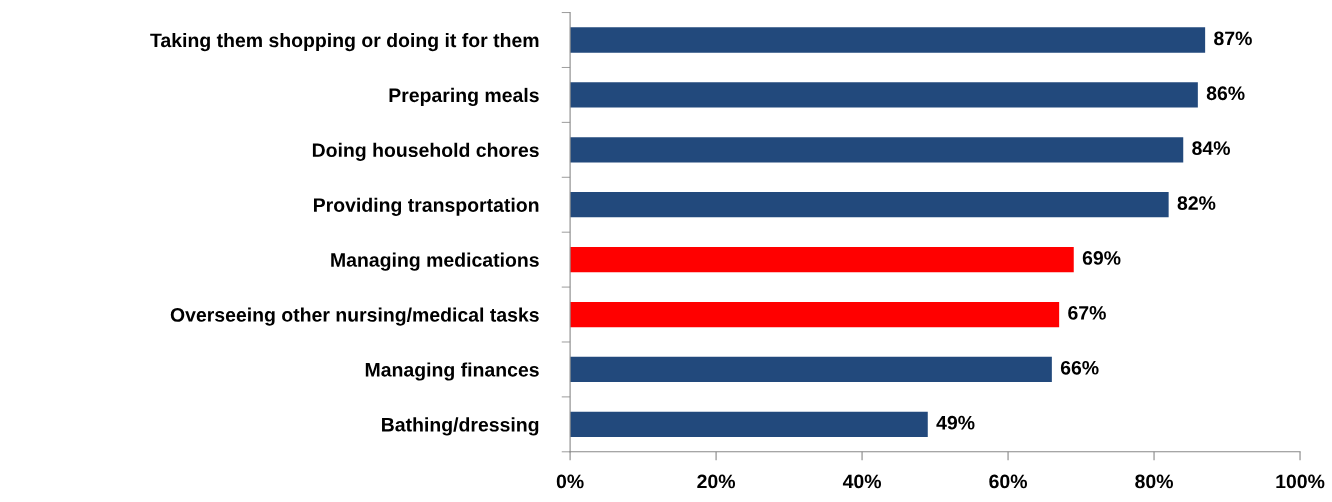  I want to click on data-label: 86%, so click(1225, 93).